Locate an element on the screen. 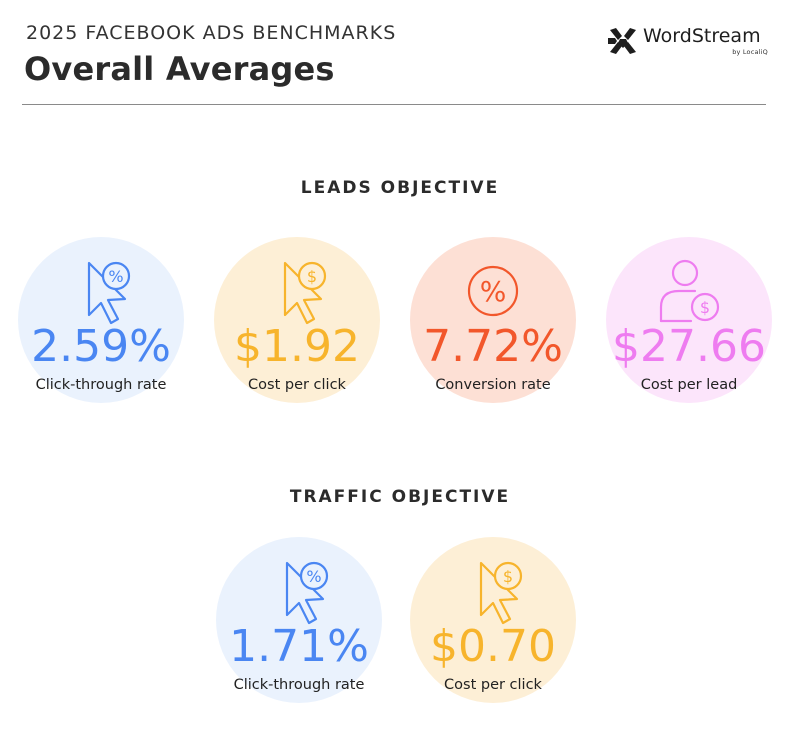 The width and height of the screenshot is (800, 737). person-dollar-icon: $ is located at coordinates (689, 291).